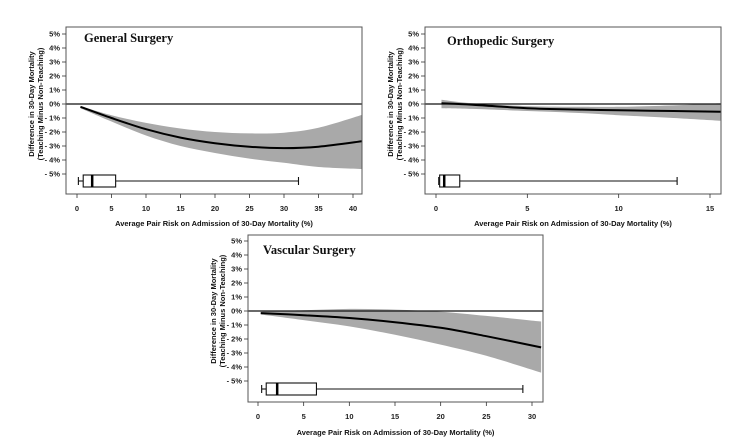 This screenshot has width=750, height=442. I want to click on x-tick-label: 40, so click(353, 208).